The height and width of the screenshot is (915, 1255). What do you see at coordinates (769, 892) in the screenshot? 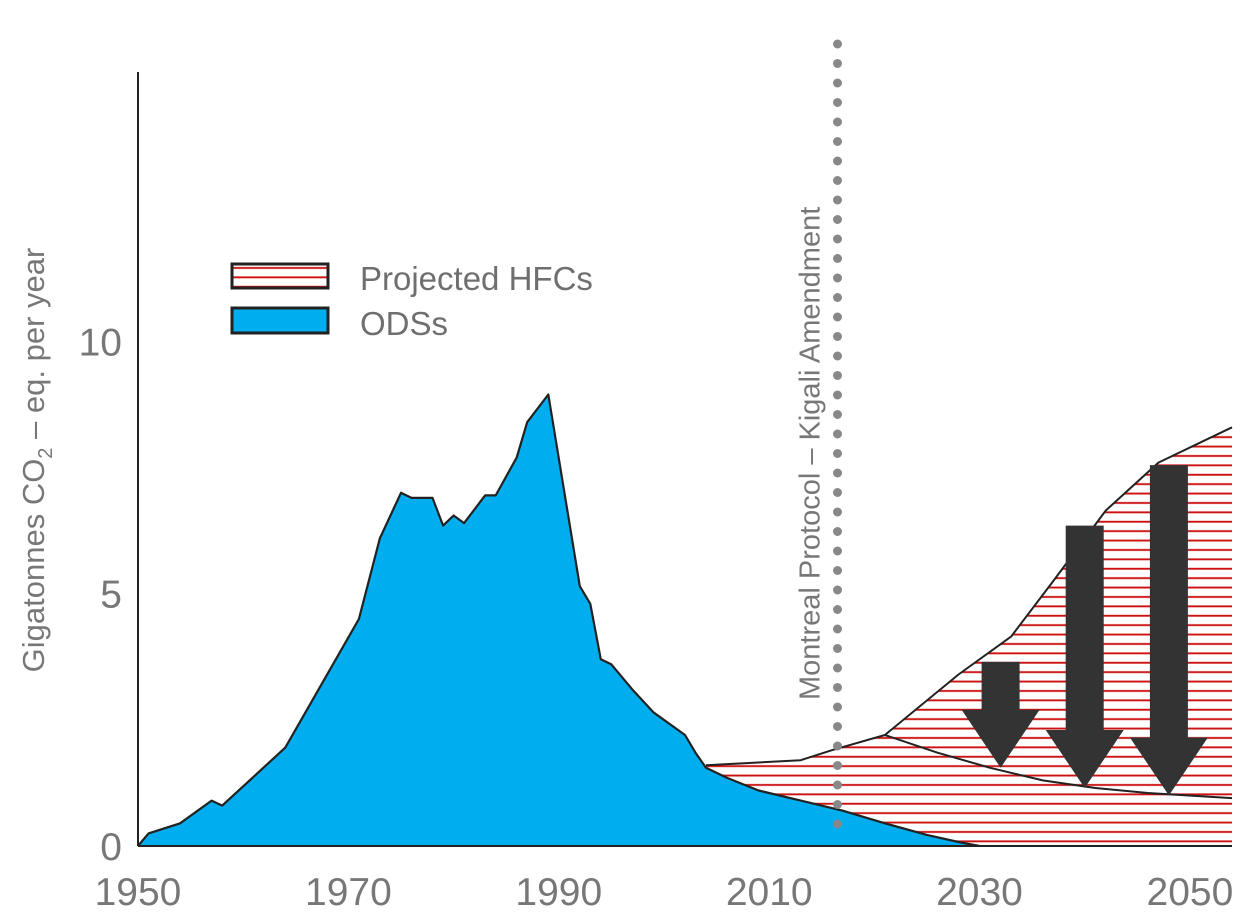
I see `x-tick-label: 2010` at bounding box center [769, 892].